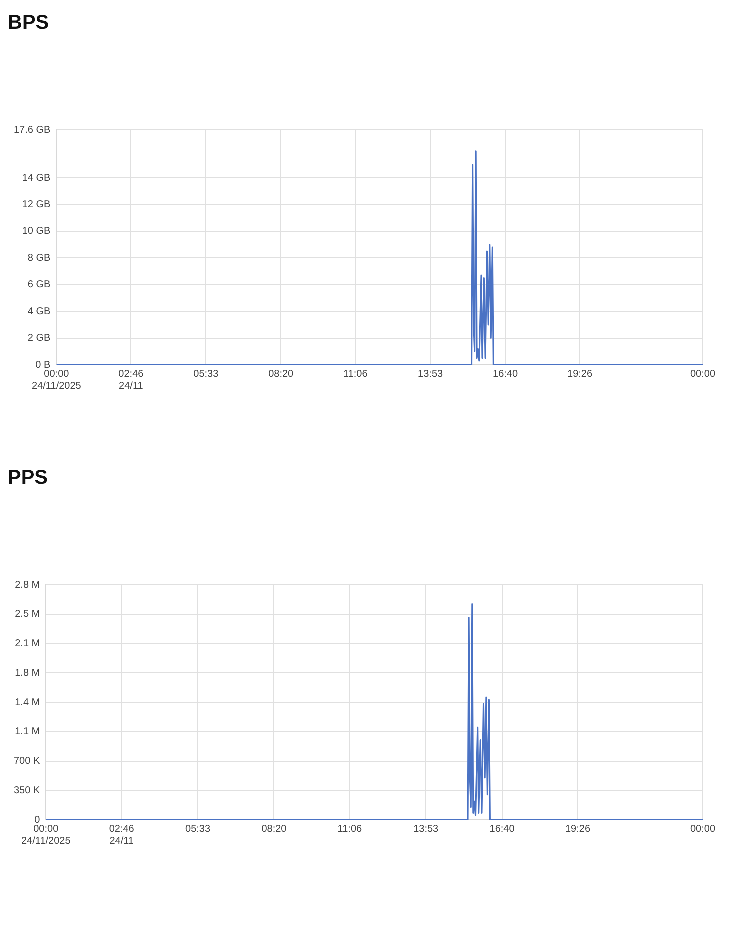 The image size is (733, 931). Describe the element at coordinates (40, 338) in the screenshot. I see `y-tick-label: 2 GB` at that location.